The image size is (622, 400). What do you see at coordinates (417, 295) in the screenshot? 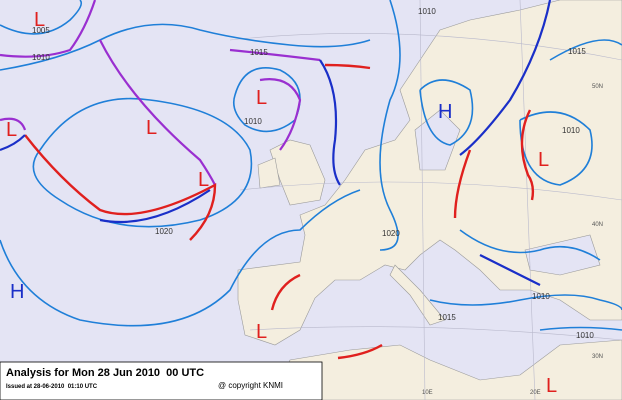
I see `italy` at bounding box center [417, 295].